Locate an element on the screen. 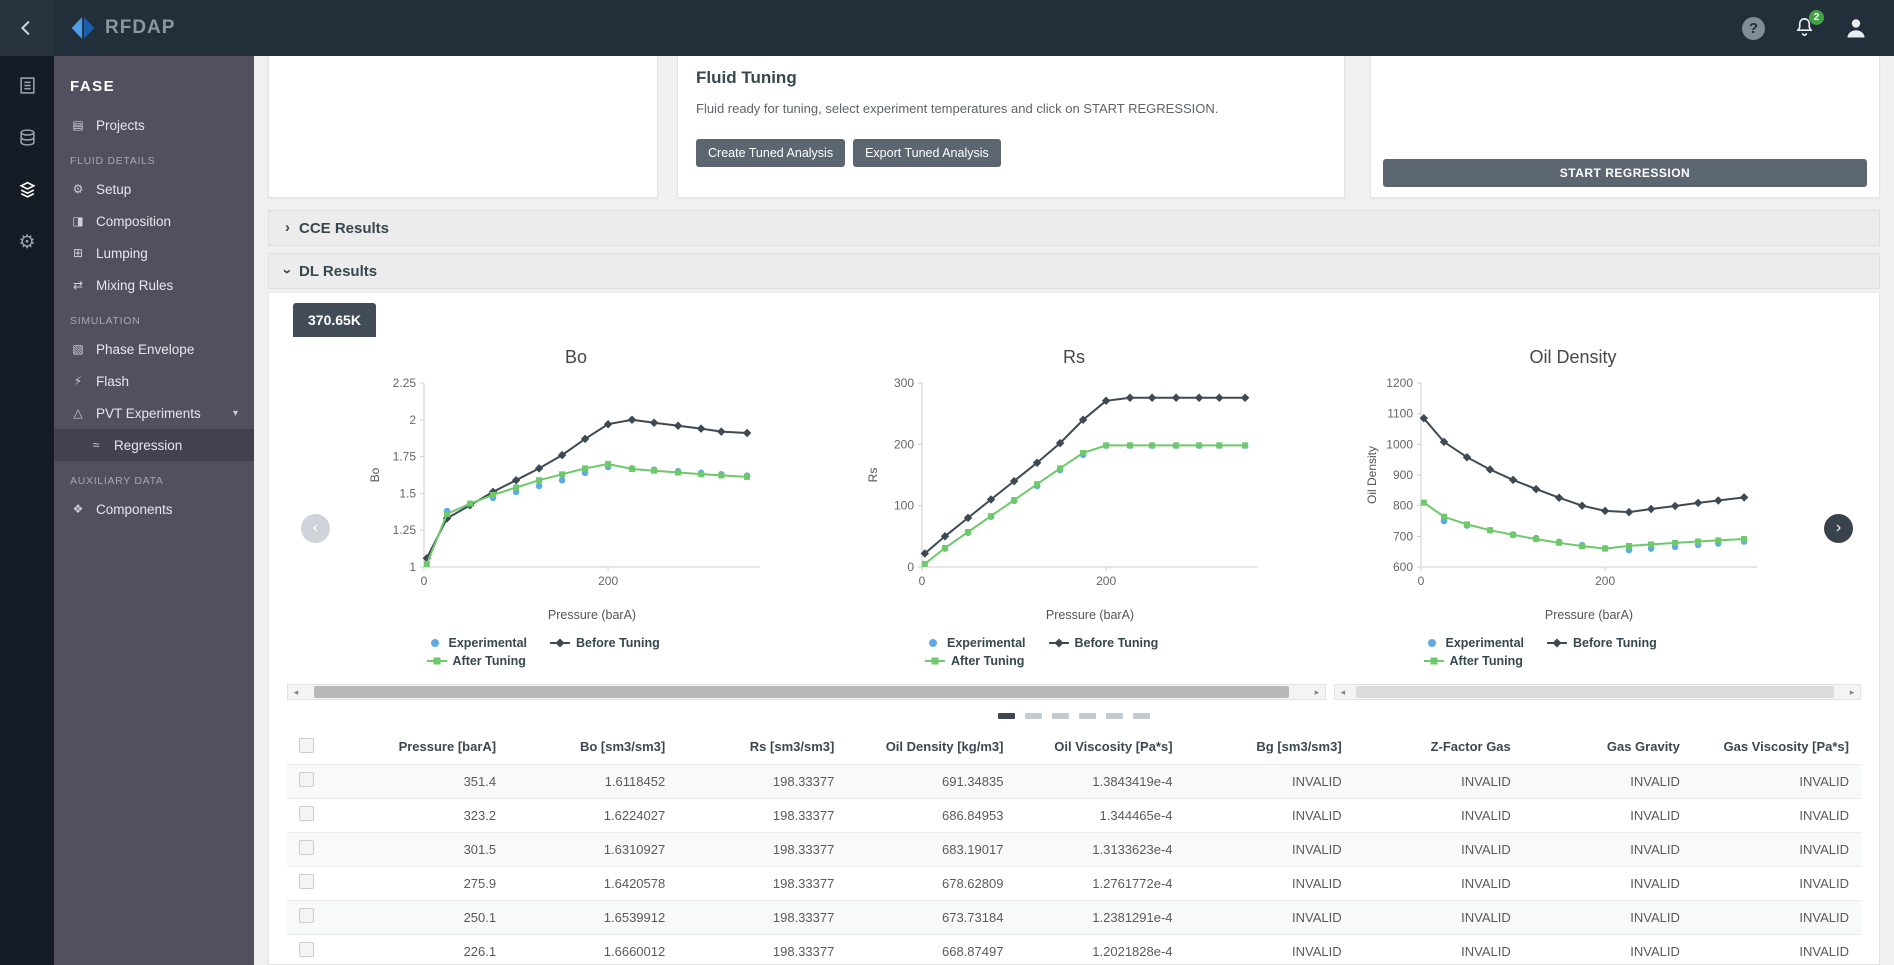 The height and width of the screenshot is (965, 1894). forms-rail-button is located at coordinates (27, 87).